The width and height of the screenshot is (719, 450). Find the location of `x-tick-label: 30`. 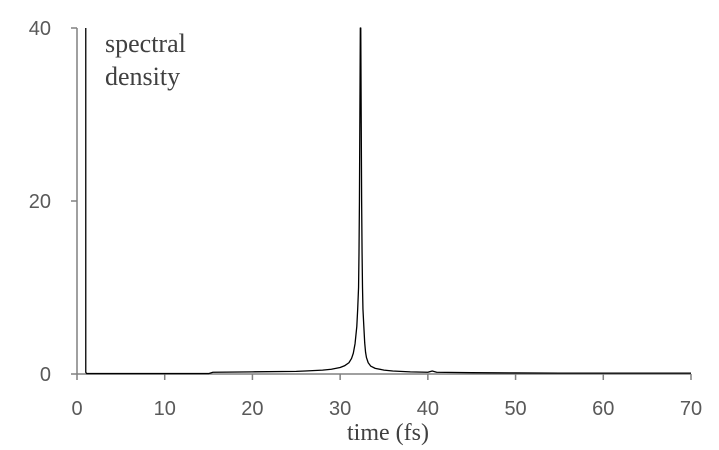

x-tick-label: 30 is located at coordinates (340, 409).